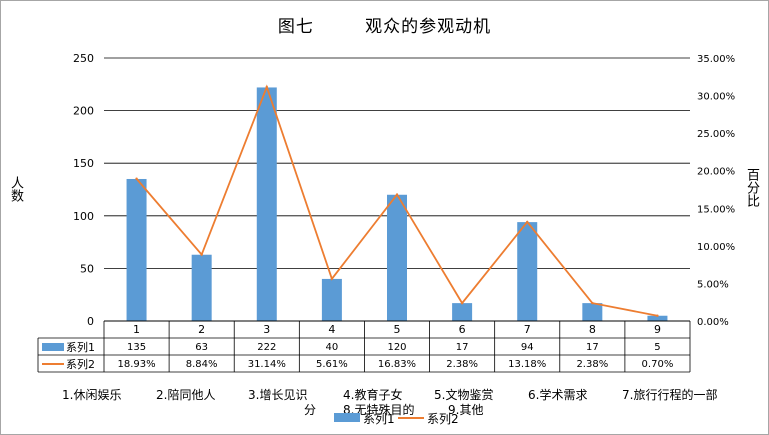 This screenshot has height=435, width=769. Describe the element at coordinates (466, 410) in the screenshot. I see `category-note-9: 9.其他` at that location.